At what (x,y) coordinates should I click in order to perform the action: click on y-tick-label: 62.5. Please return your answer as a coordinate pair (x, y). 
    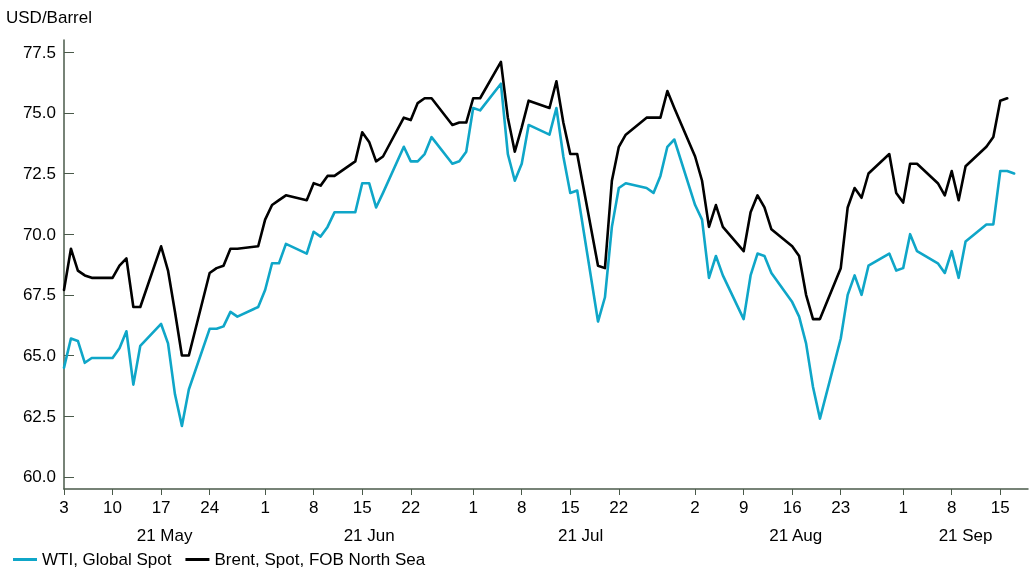
    Looking at the image, I should click on (39, 416).